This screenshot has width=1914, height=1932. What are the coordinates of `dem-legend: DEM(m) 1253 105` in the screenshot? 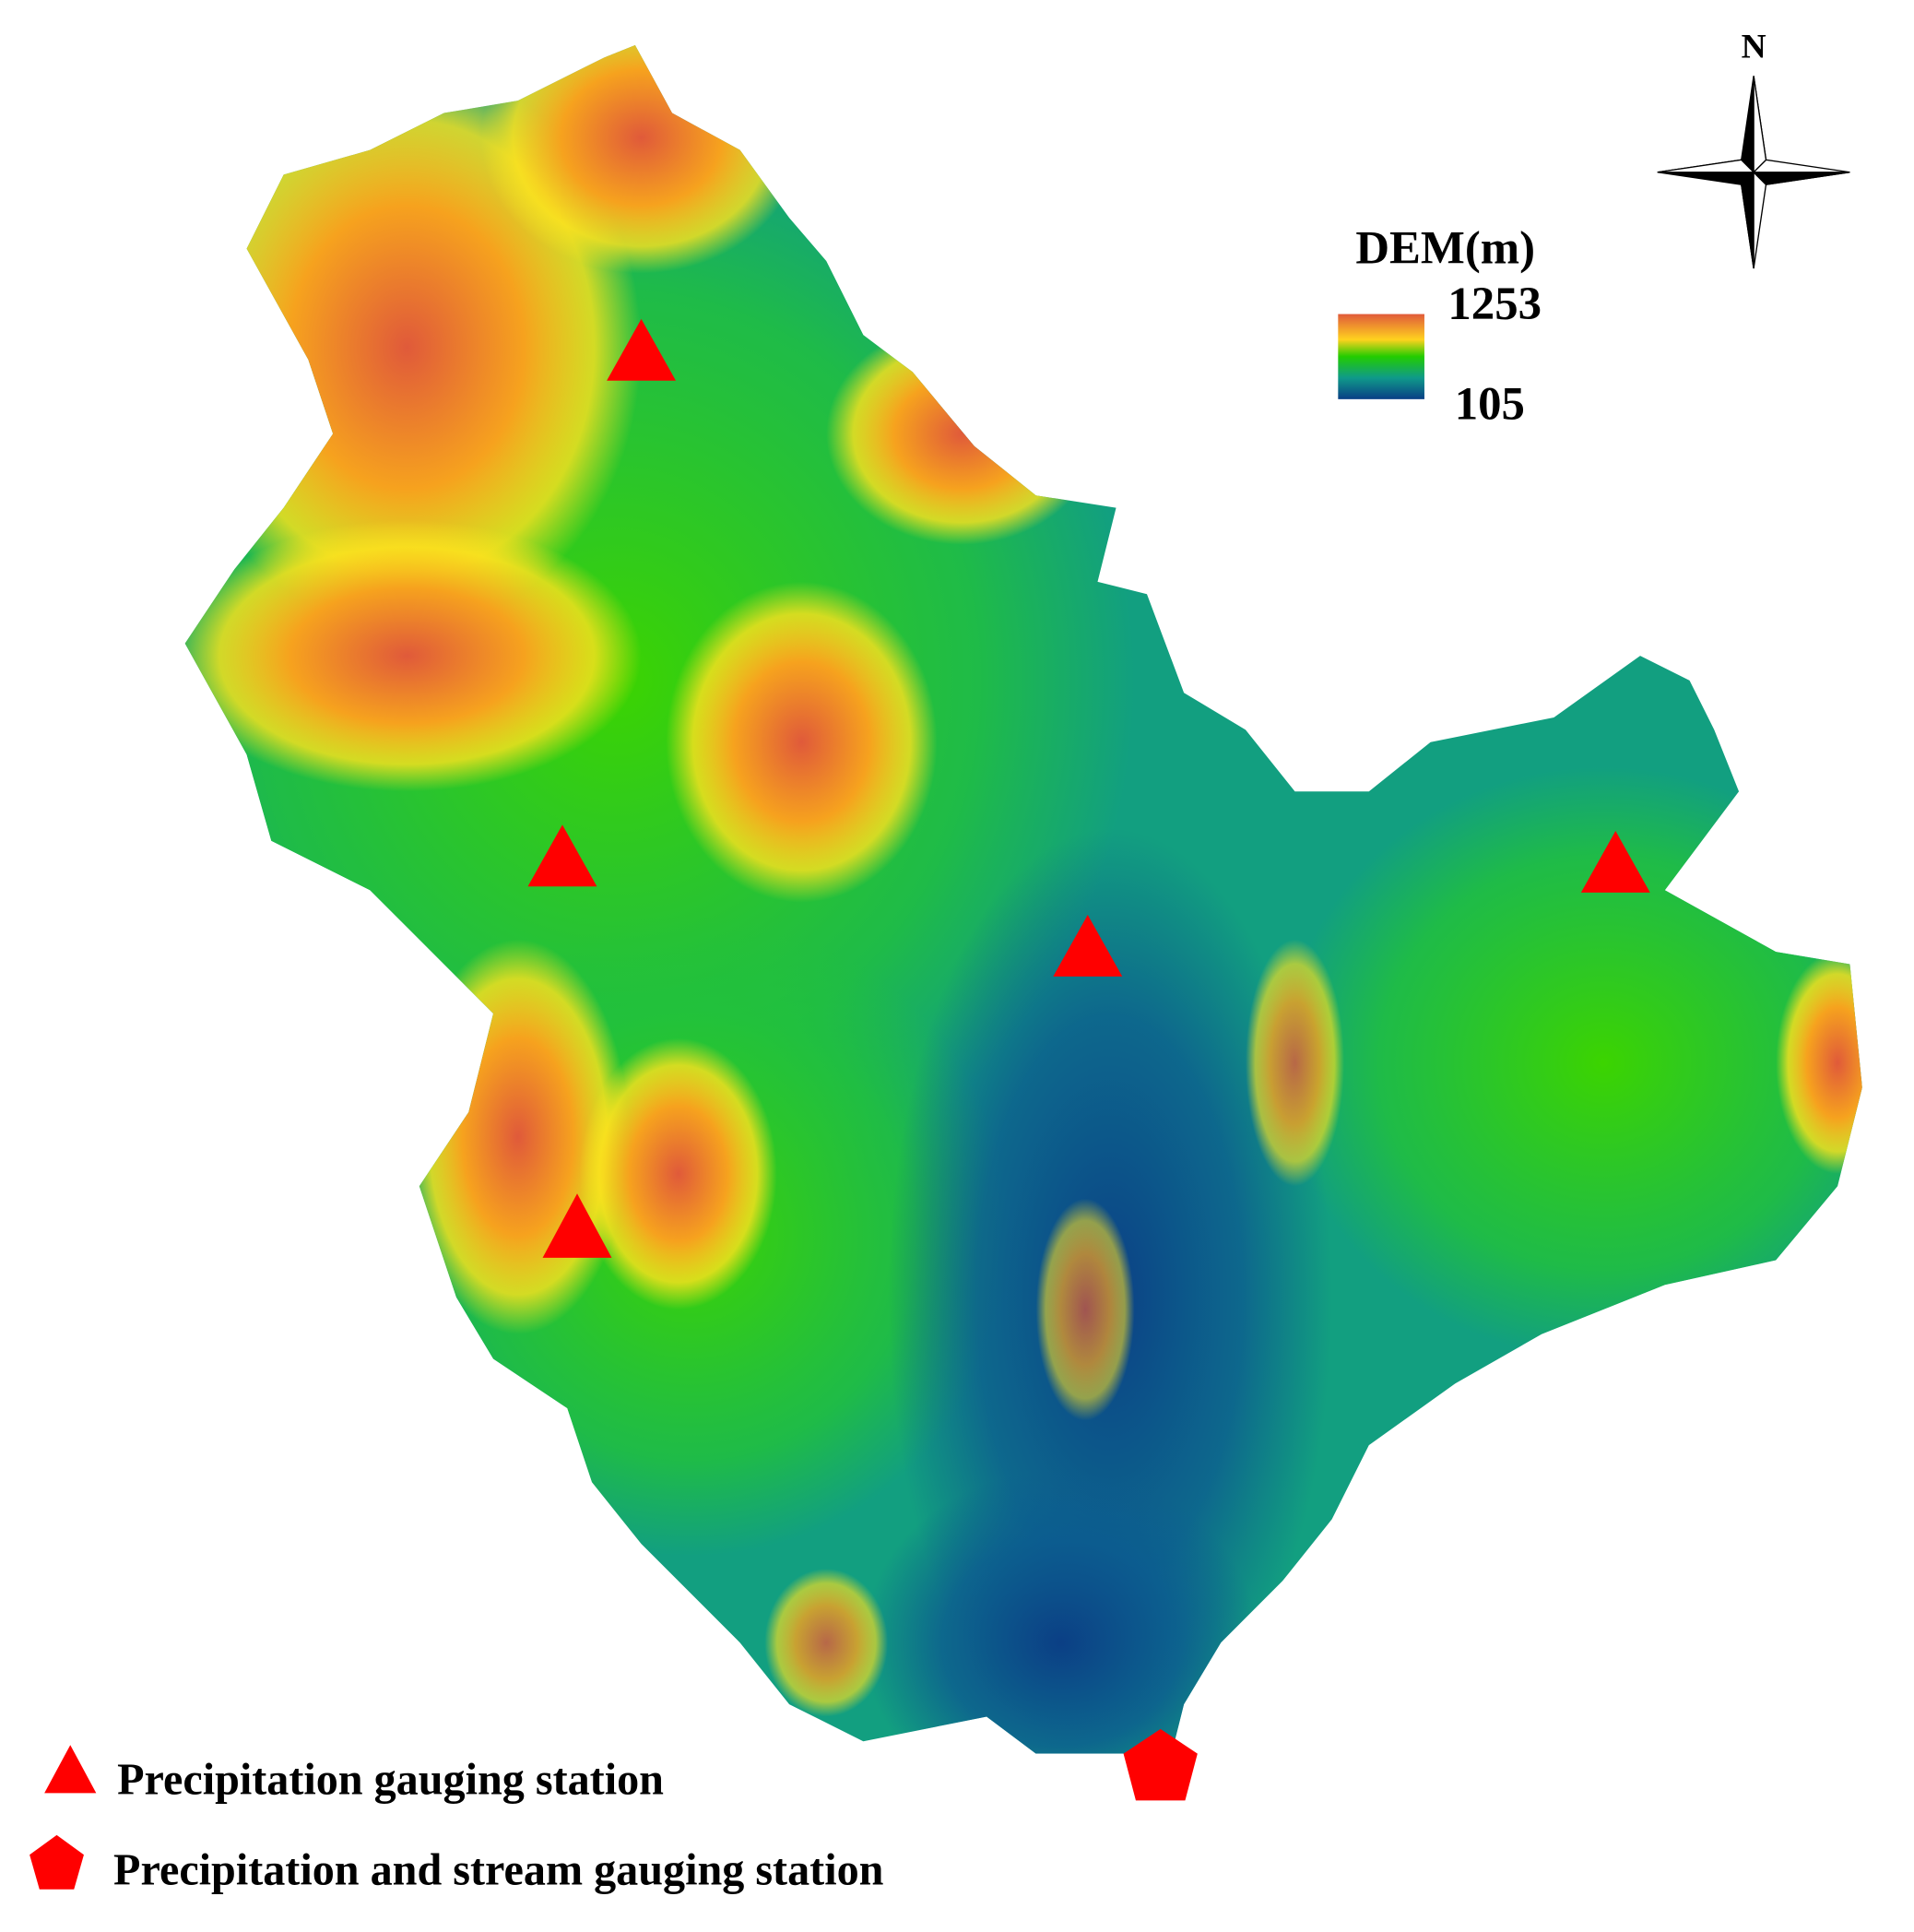 It's located at (1440, 325).